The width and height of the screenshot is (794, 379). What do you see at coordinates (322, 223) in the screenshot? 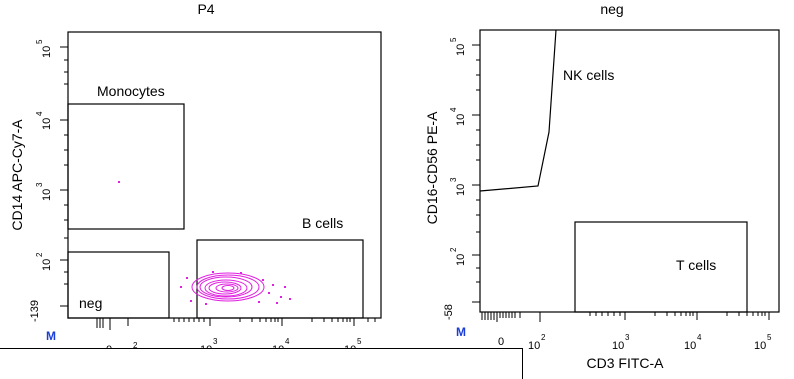
I see `gate-b-cells-label: B cells` at bounding box center [322, 223].